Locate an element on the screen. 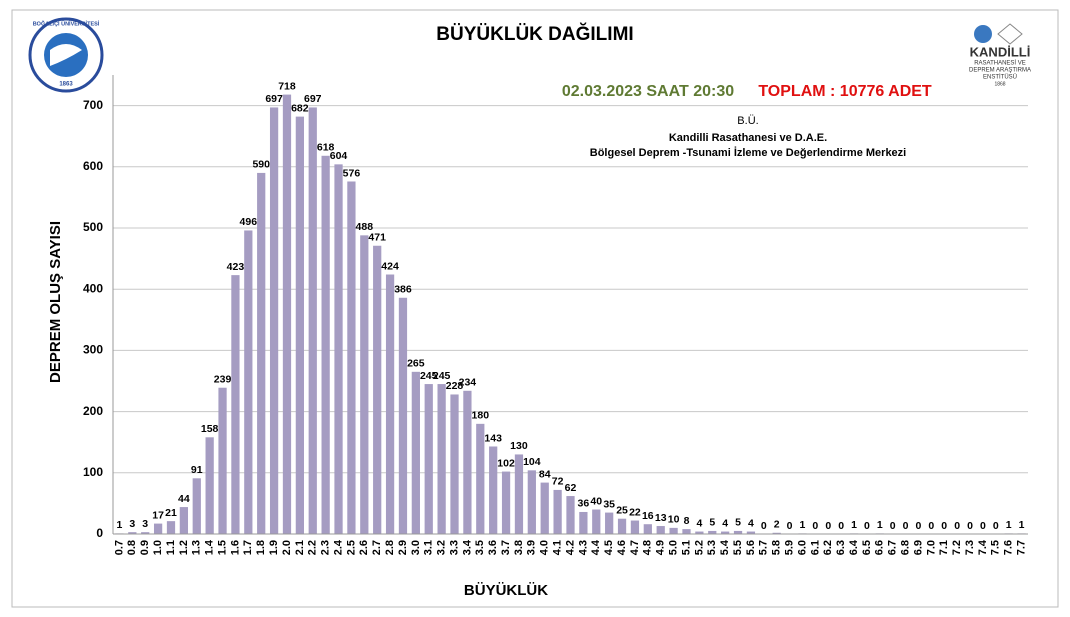 The width and height of the screenshot is (1070, 617). x-tick-label: 2.3 is located at coordinates (326, 547).